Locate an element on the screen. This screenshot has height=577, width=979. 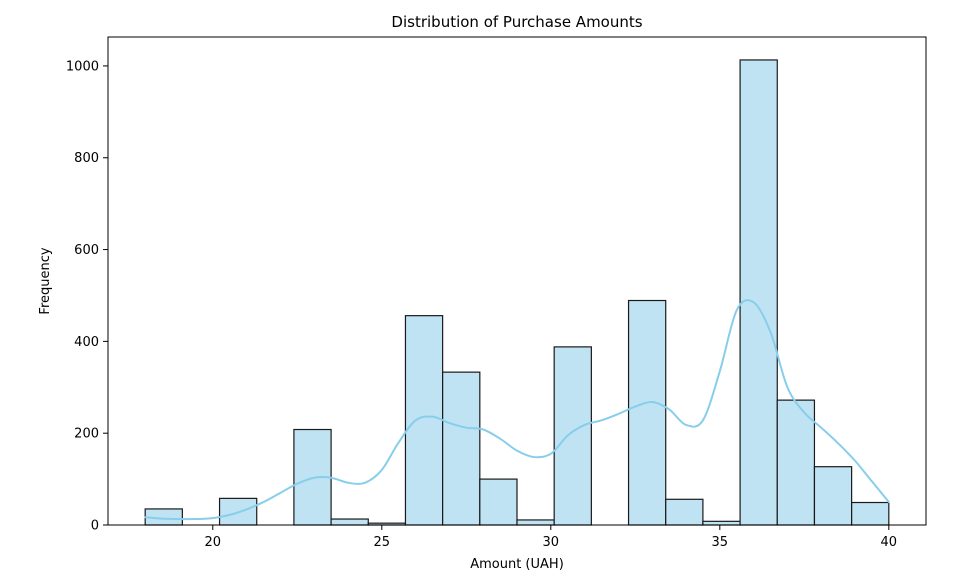
x-axis-label: Amount (UAH) is located at coordinates (517, 564).